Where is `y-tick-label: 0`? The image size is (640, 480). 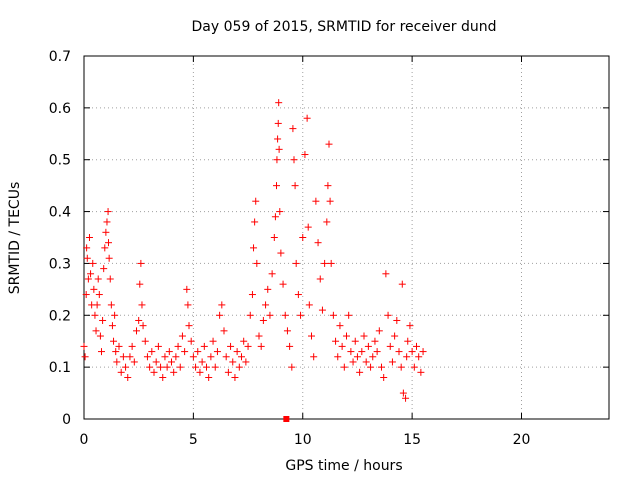
y-tick-label: 0 is located at coordinates (66, 420).